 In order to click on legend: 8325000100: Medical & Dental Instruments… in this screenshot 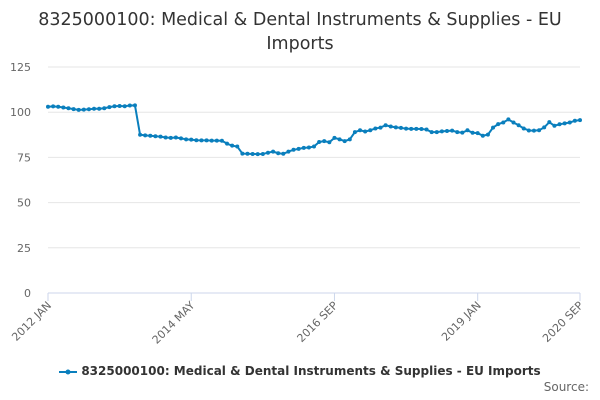, I will do `click(300, 371)`.